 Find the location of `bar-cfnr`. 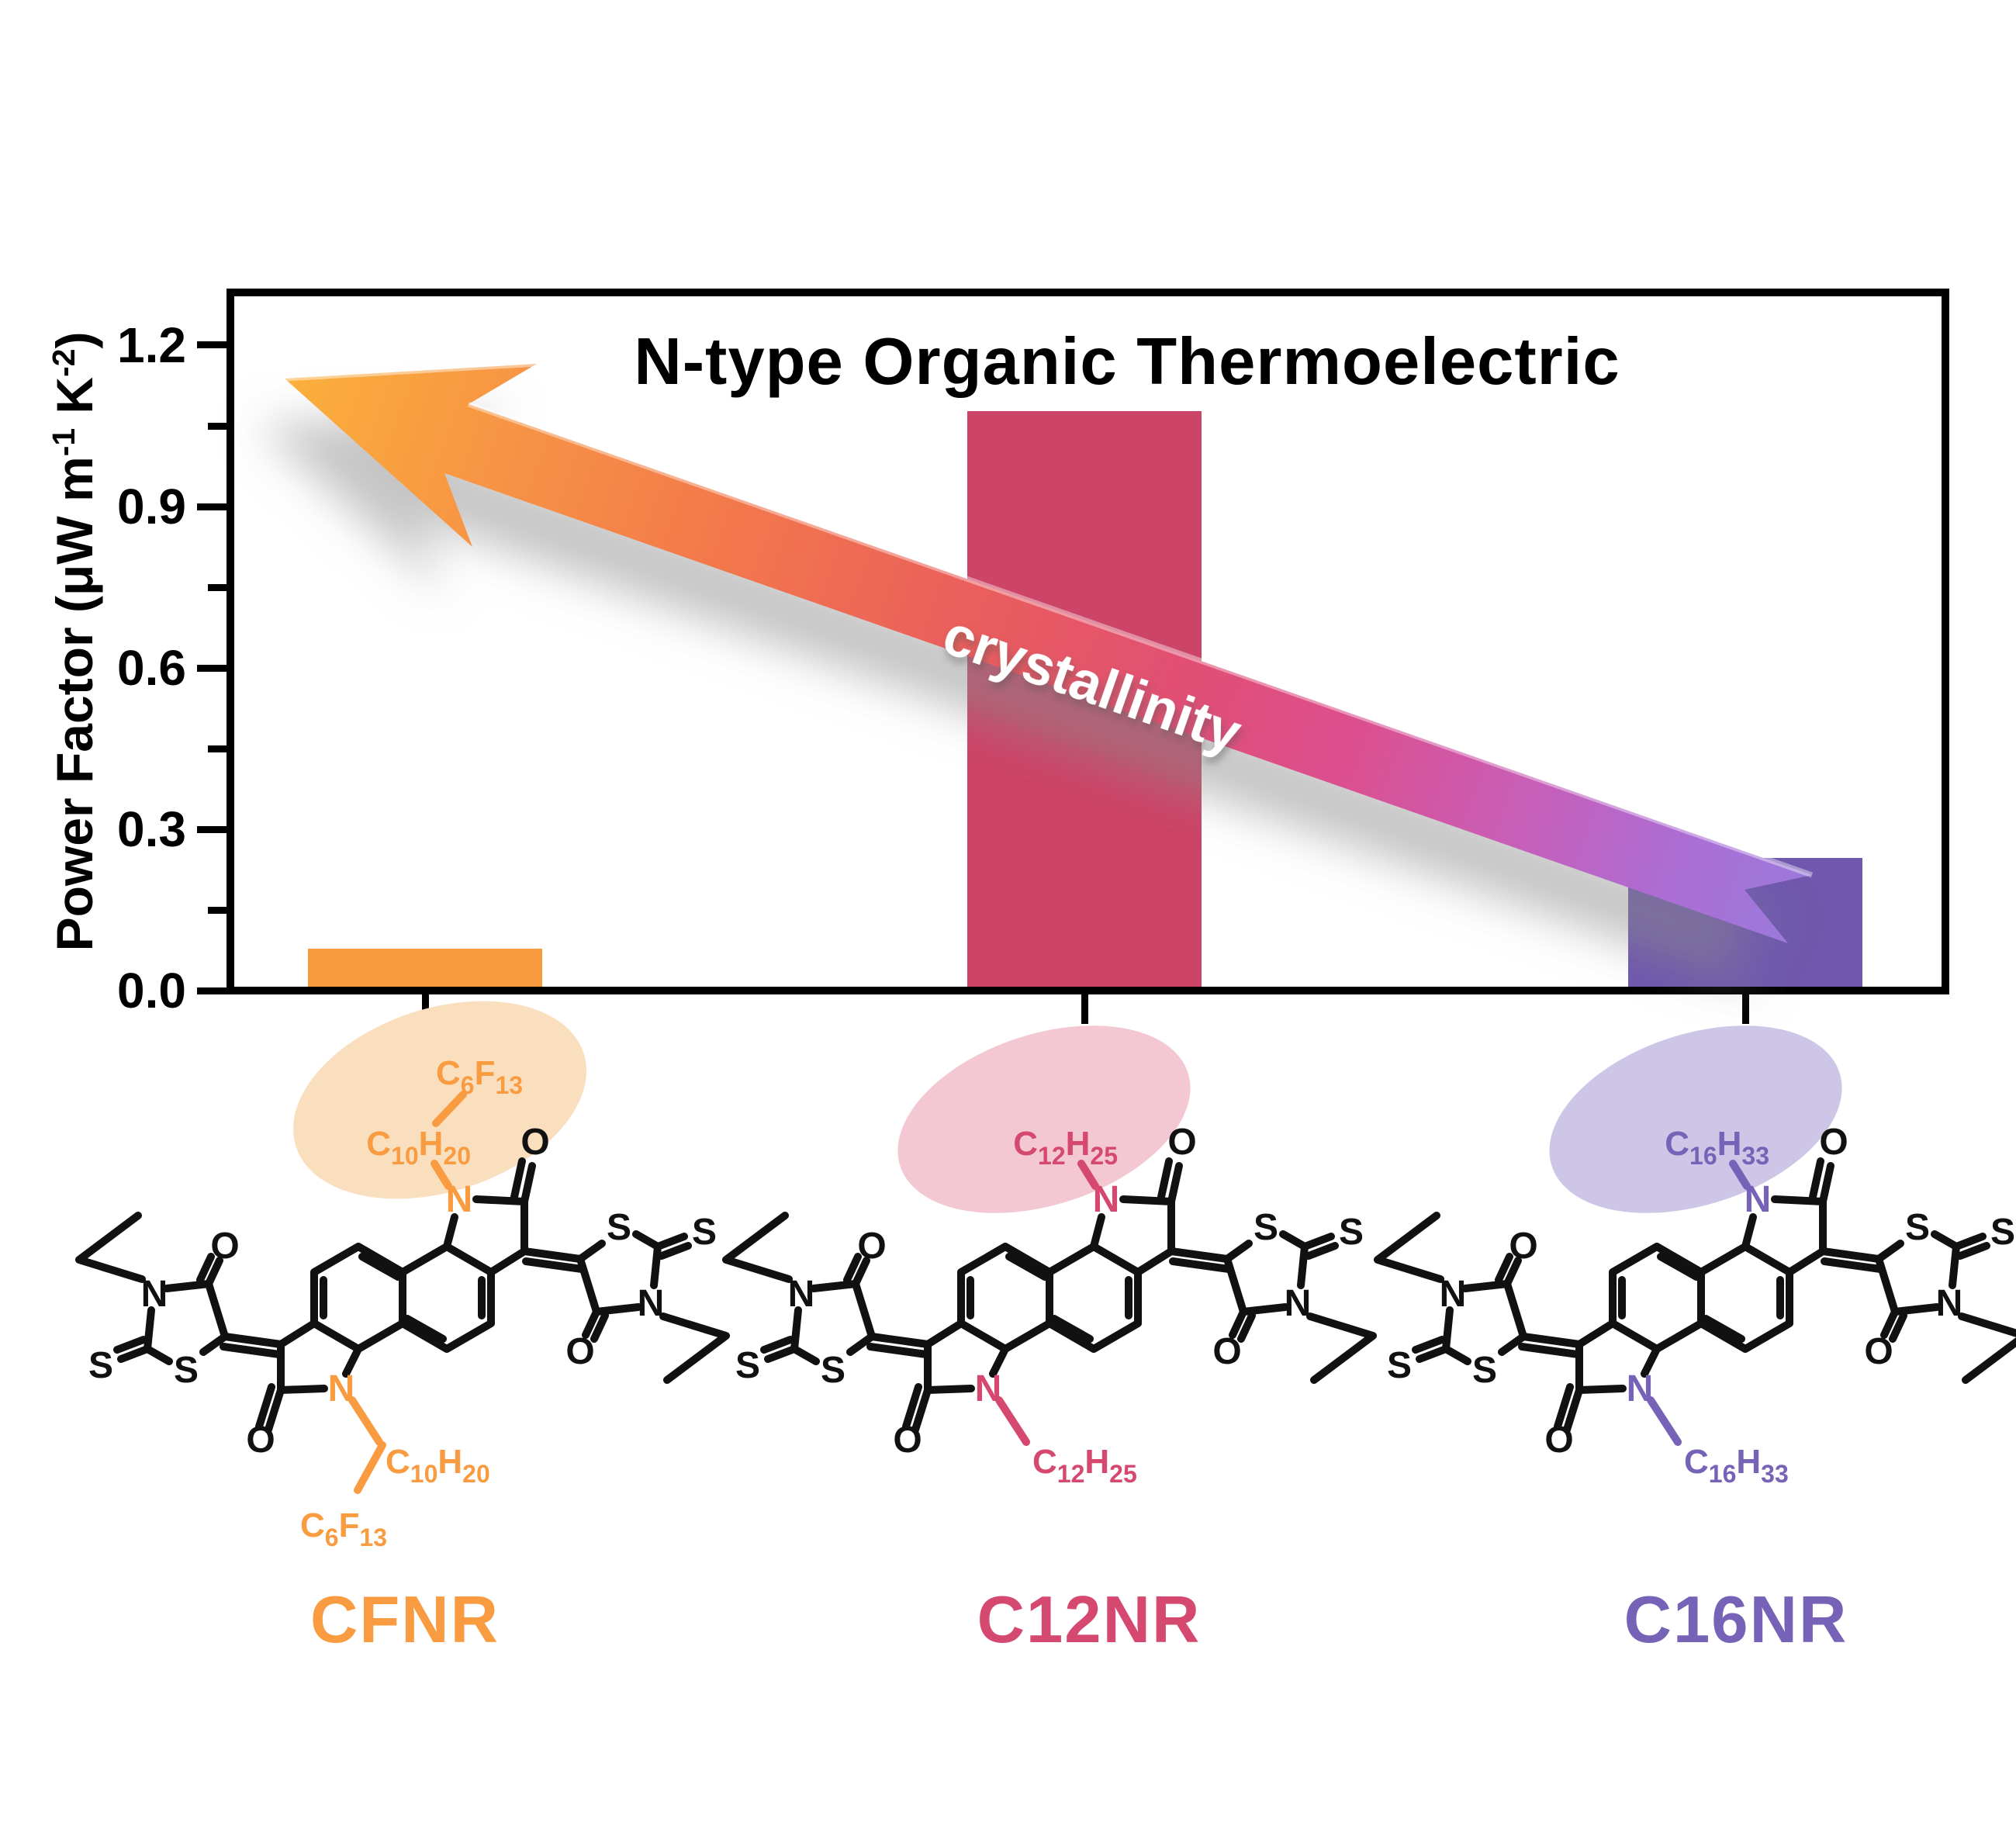

bar-cfnr is located at coordinates (425, 968).